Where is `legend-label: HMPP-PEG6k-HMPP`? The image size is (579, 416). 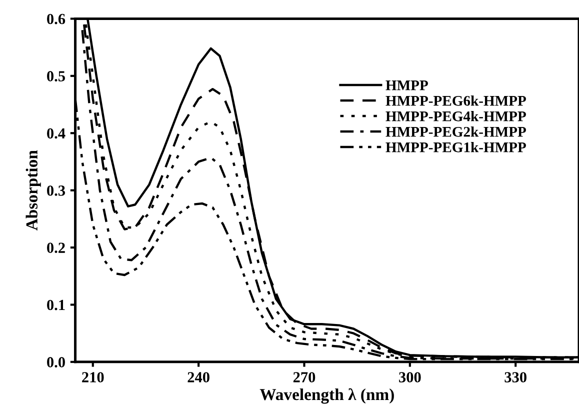 legend-label: HMPP-PEG6k-HMPP is located at coordinates (456, 100).